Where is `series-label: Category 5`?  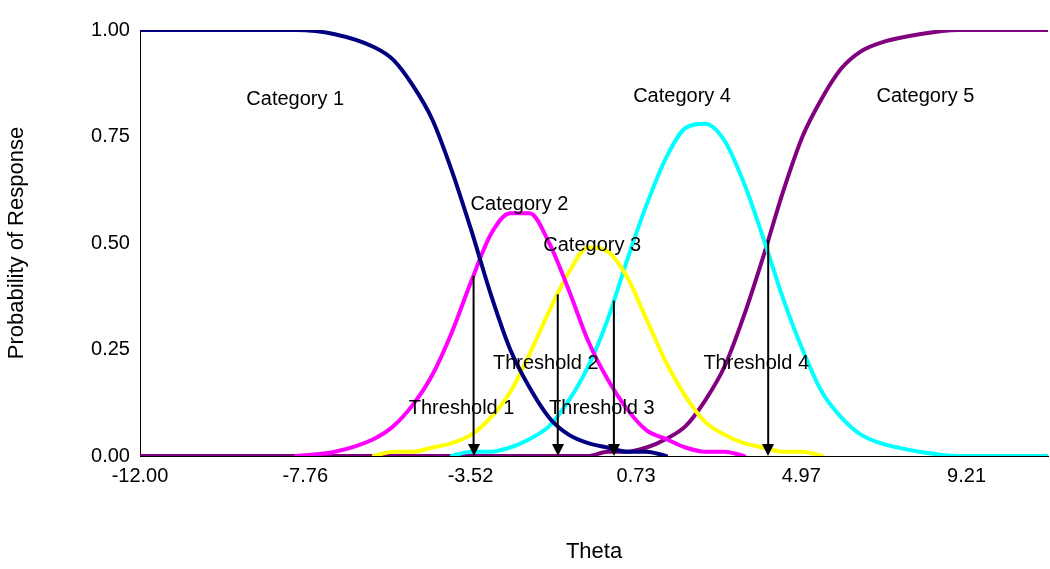
series-label: Category 5 is located at coordinates (925, 95).